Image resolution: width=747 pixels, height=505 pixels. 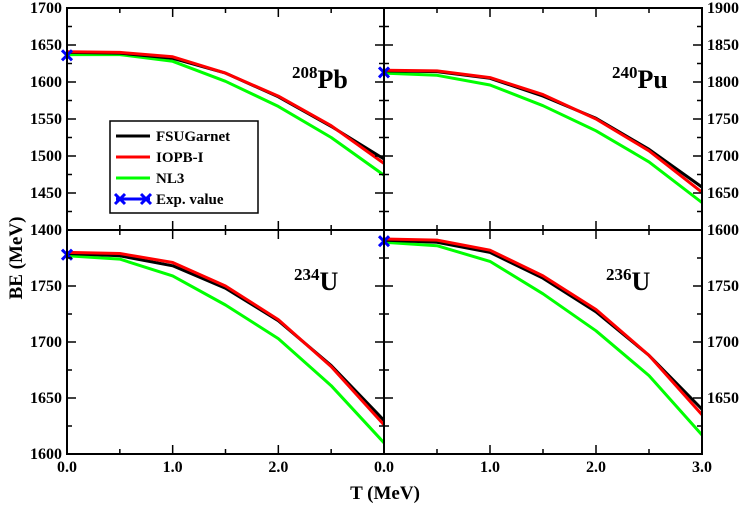 What do you see at coordinates (170, 179) in the screenshot?
I see `legend-label: NL3` at bounding box center [170, 179].